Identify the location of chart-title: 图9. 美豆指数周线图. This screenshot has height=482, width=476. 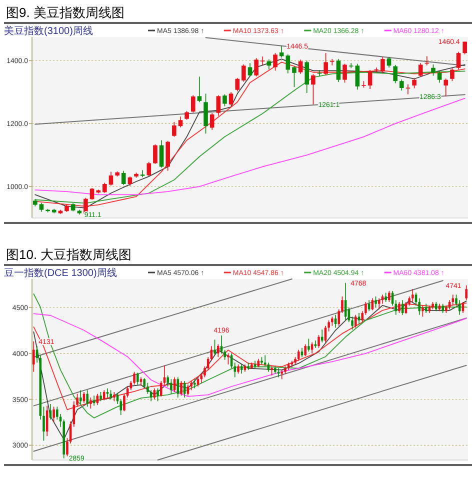
(65, 12).